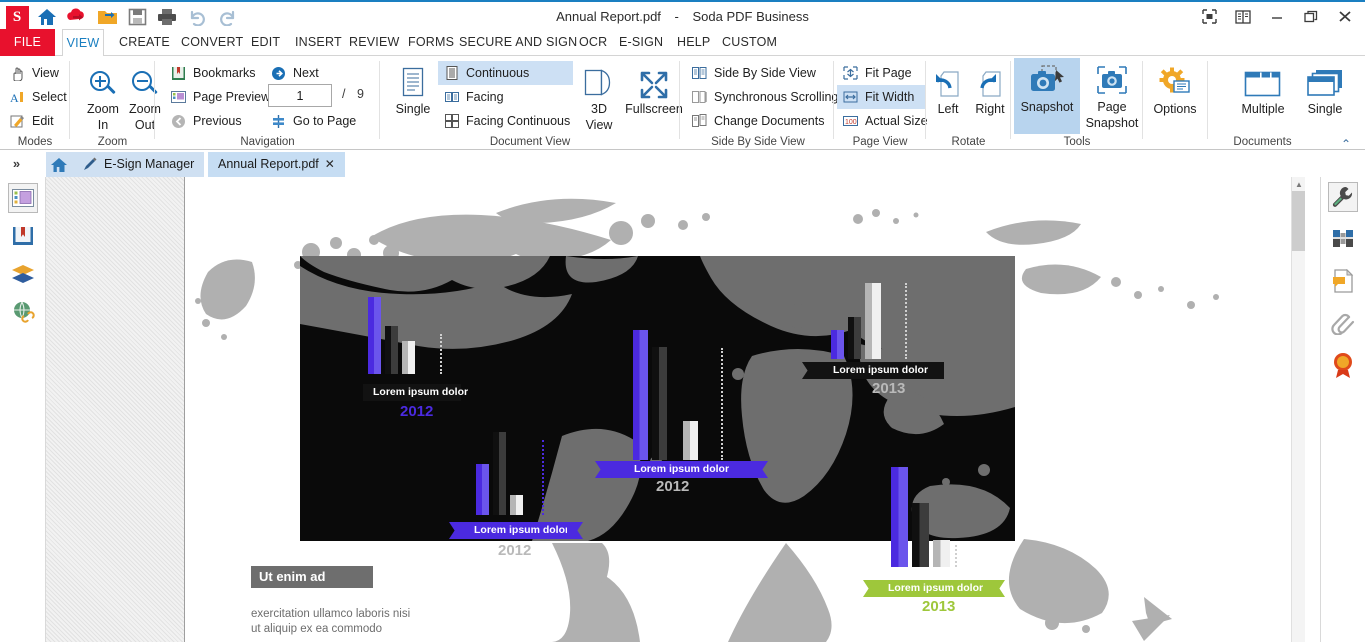  I want to click on chart-label-africa-europe: Lorem ipsum dolor, so click(681, 469).